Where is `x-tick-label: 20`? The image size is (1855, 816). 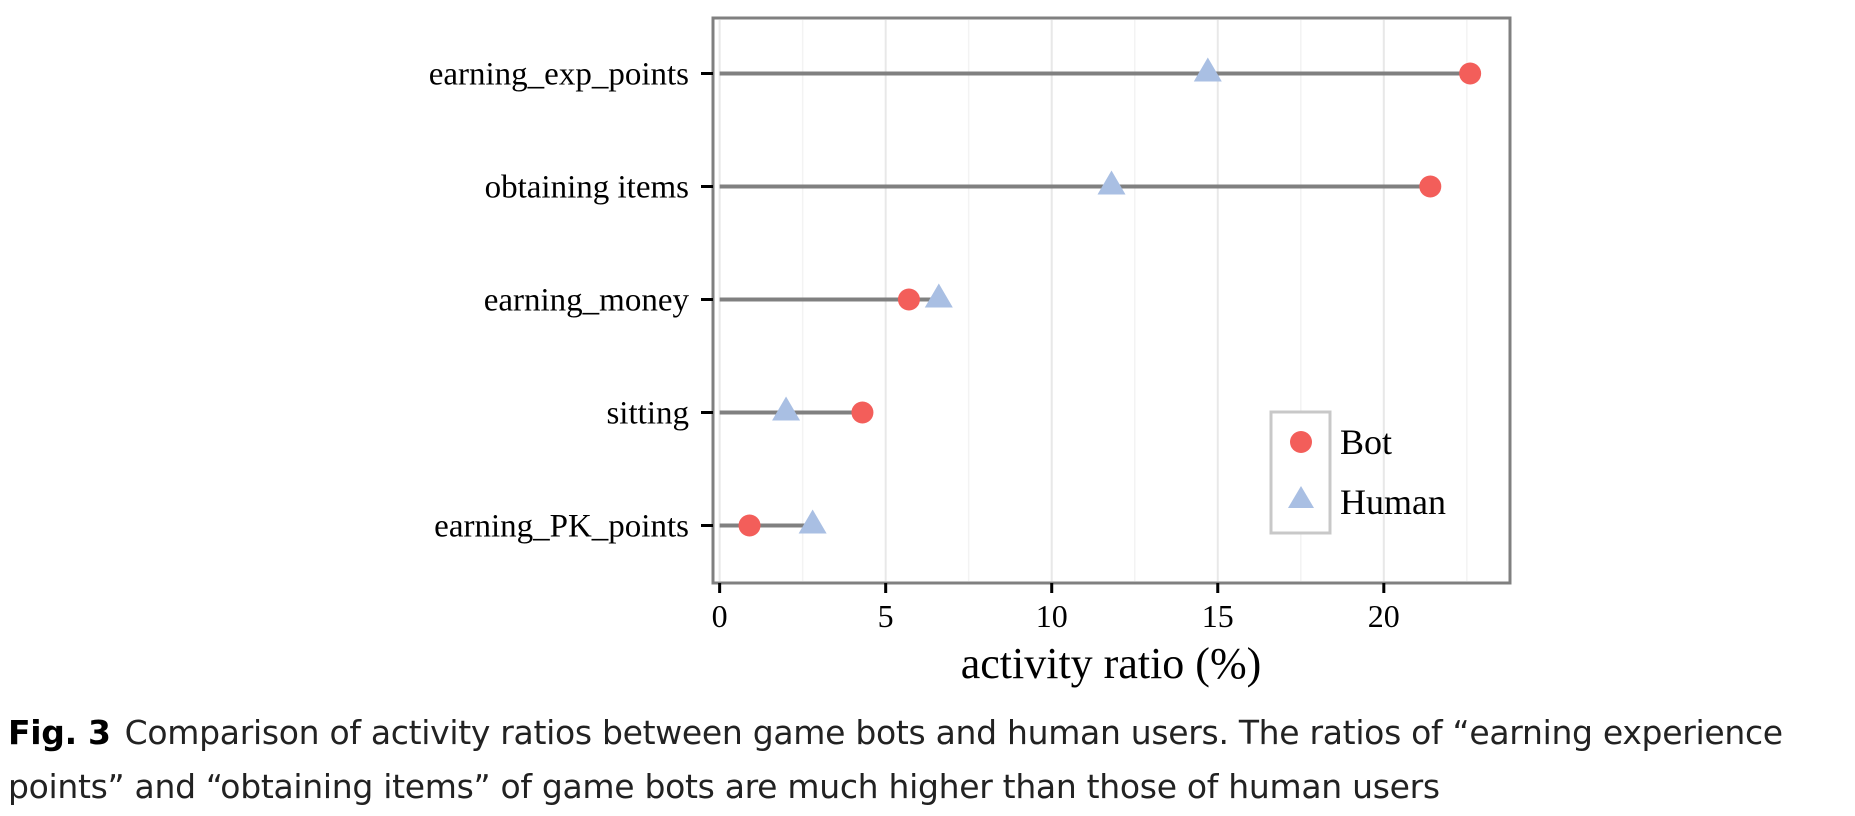
x-tick-label: 20 is located at coordinates (1384, 616).